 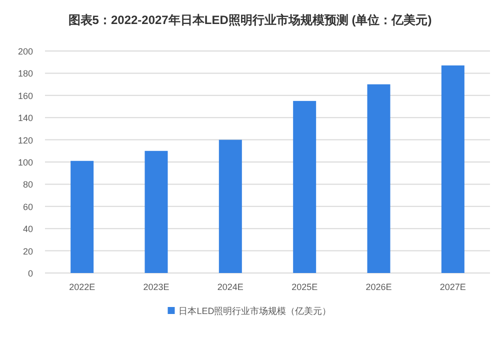 What do you see at coordinates (230, 287) in the screenshot?
I see `x-tick-label: 2024E` at bounding box center [230, 287].